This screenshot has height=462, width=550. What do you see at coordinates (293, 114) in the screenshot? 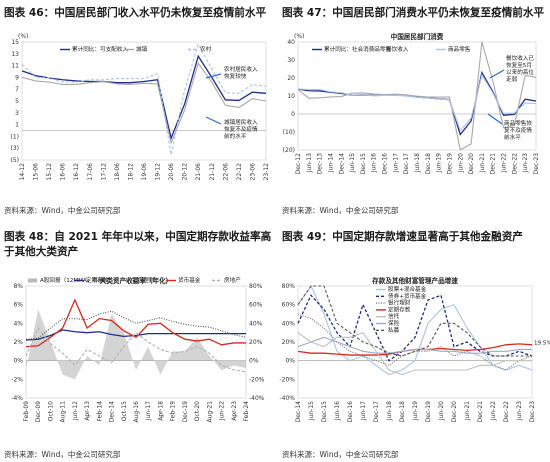
I see `y-tick-label: 0` at bounding box center [293, 114].